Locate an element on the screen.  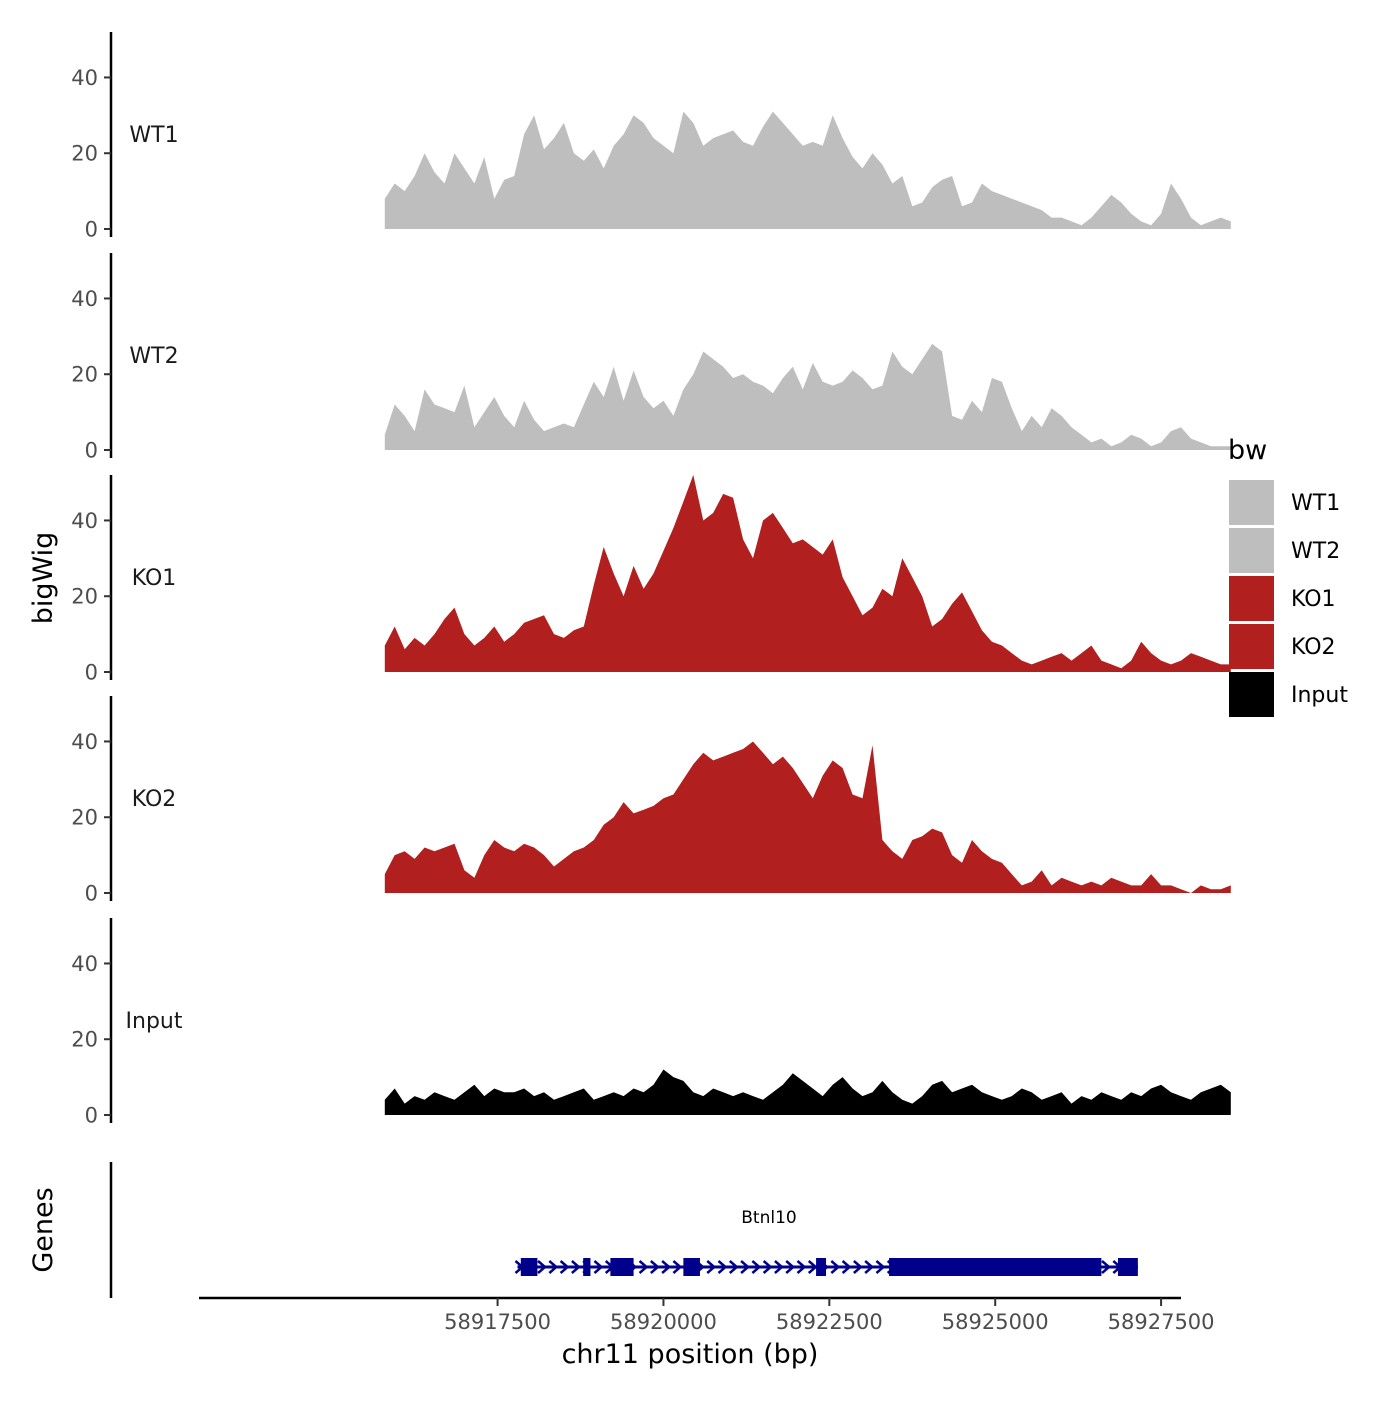
y-tick-label-wt2-40: 40 is located at coordinates (84, 299).